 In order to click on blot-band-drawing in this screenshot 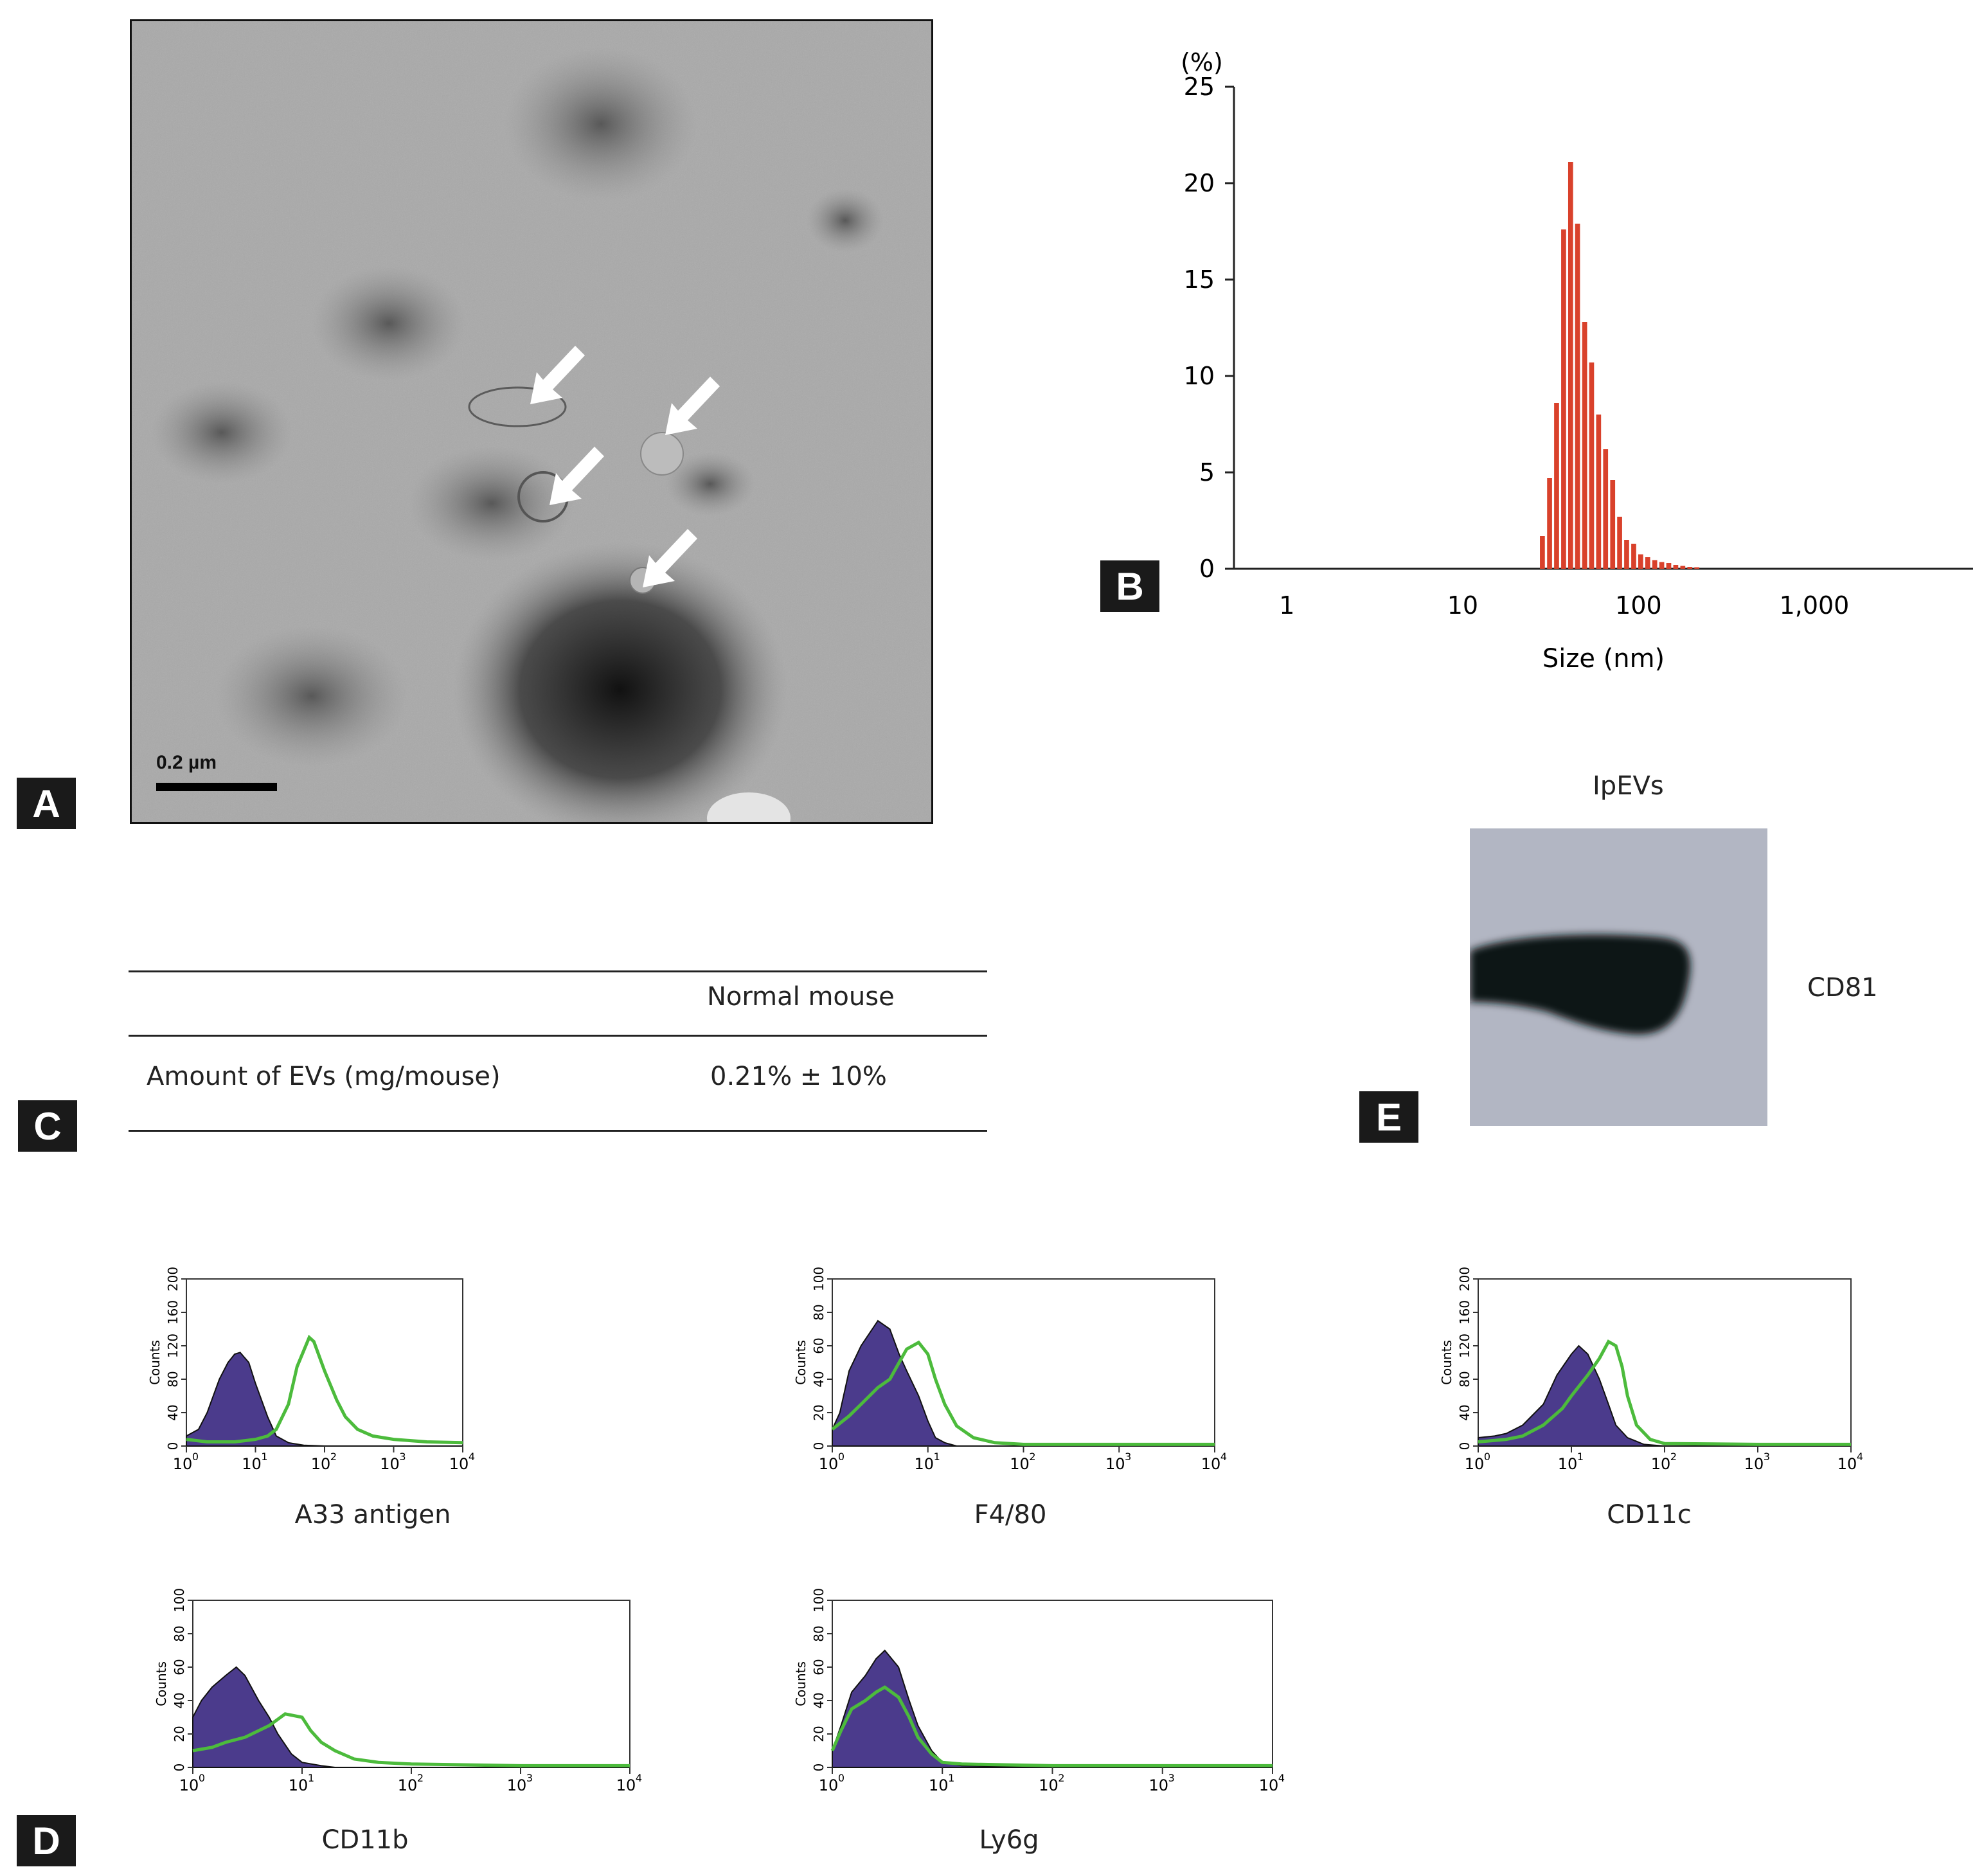, I will do `click(1580, 985)`.